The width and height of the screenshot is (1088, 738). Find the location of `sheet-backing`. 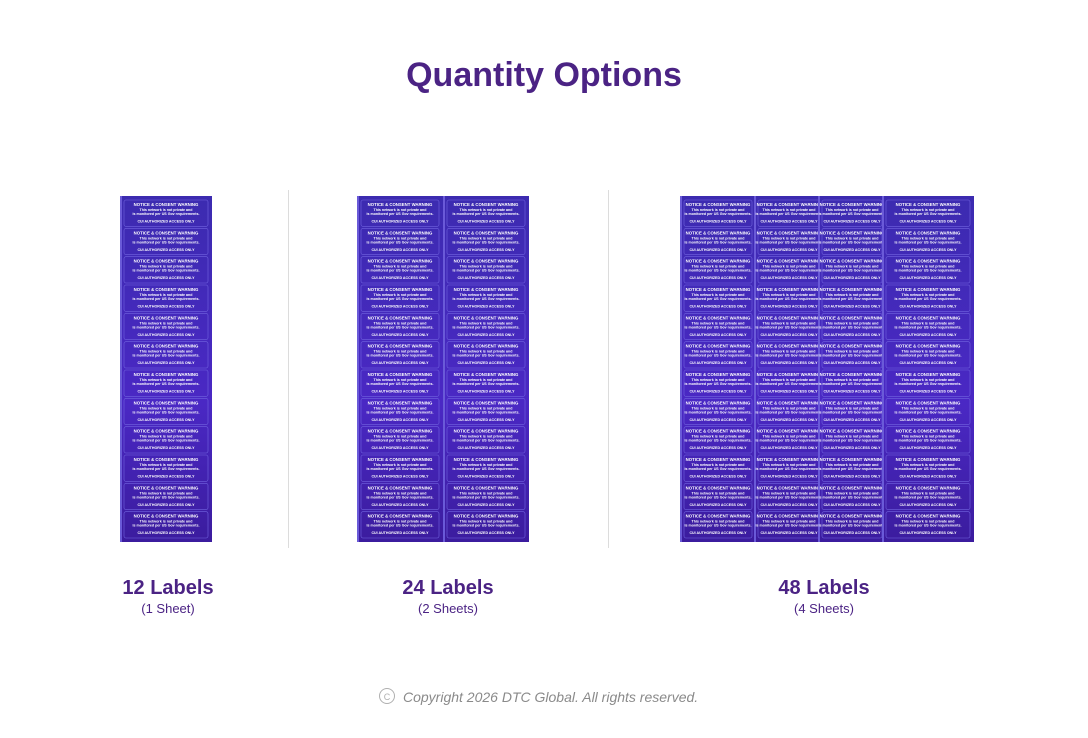

sheet-backing is located at coordinates (166, 369).